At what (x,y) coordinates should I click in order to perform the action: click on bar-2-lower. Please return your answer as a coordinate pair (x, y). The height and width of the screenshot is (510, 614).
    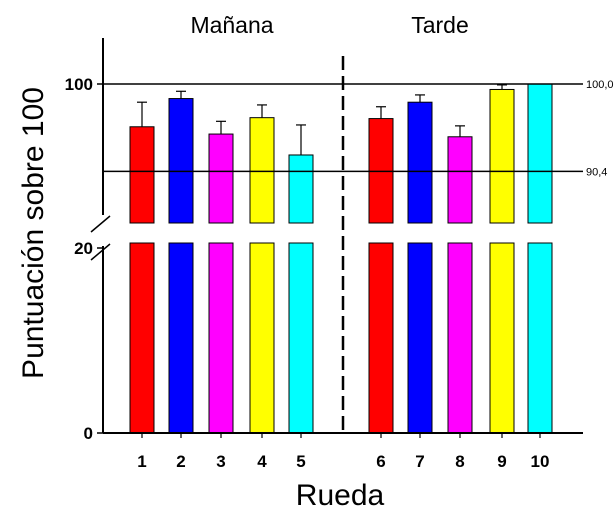
    Looking at the image, I should click on (181, 338).